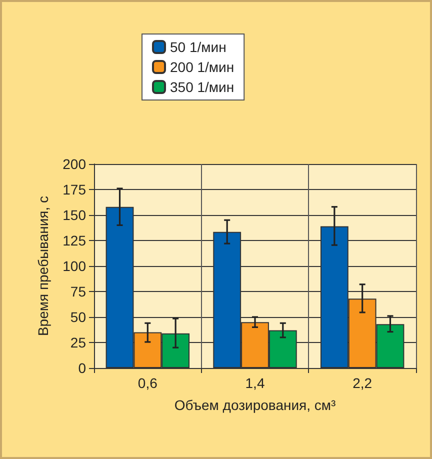 This screenshot has height=459, width=432. Describe the element at coordinates (148, 383) in the screenshot. I see `x-tick-label: 0,6` at that location.